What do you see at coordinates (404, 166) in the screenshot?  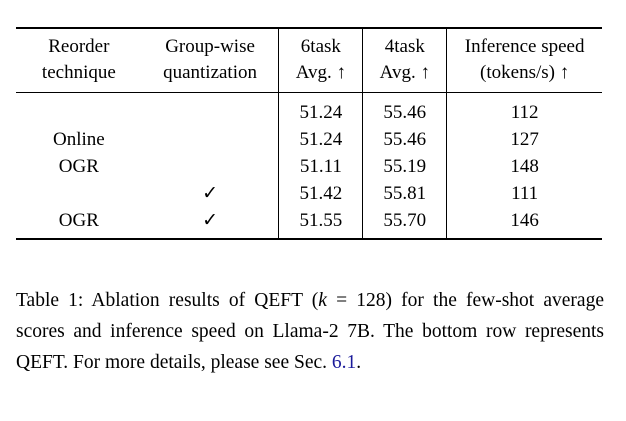 I see `cell-4task: 55.19` at bounding box center [404, 166].